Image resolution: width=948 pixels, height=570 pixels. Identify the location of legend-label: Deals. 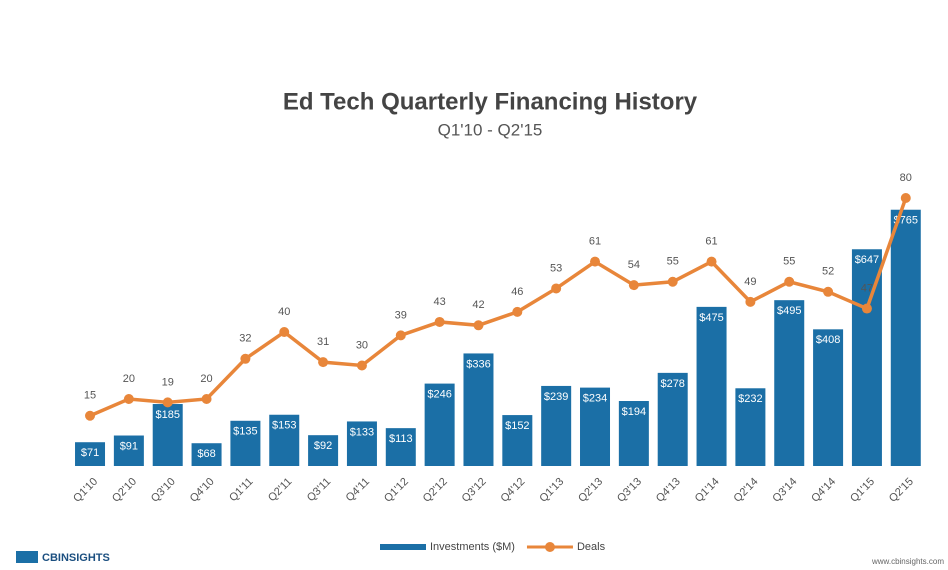
(591, 547).